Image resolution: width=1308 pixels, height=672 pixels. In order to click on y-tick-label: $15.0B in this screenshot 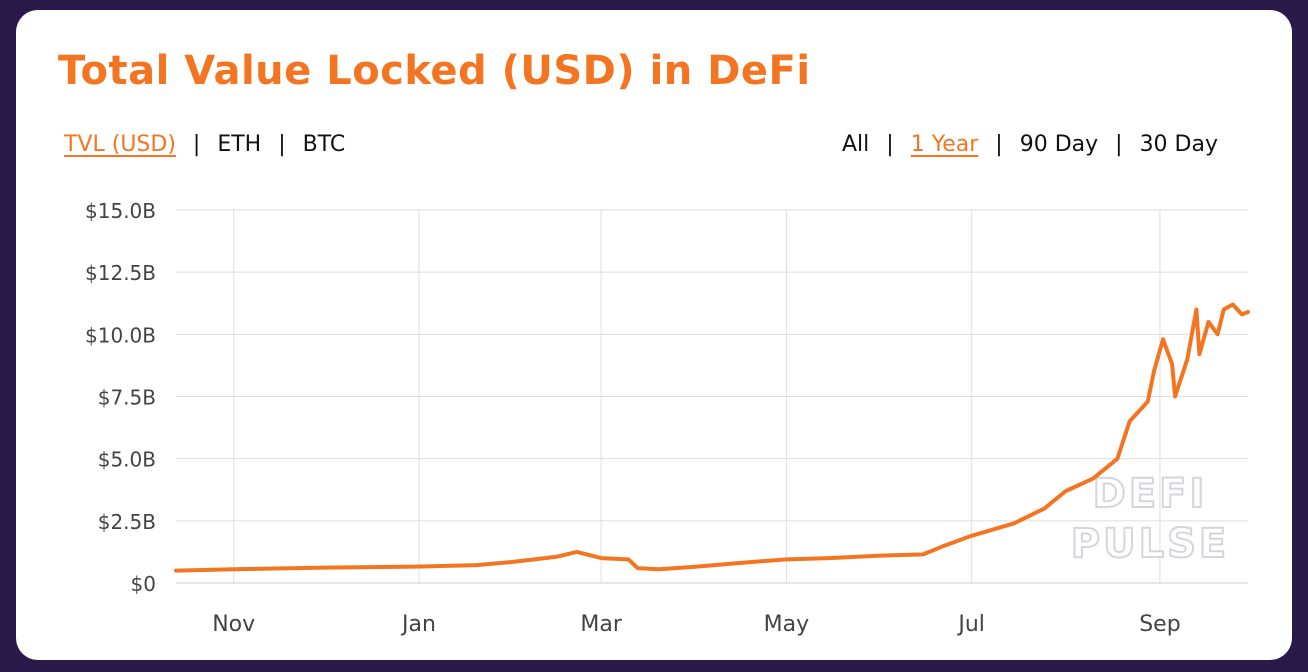, I will do `click(120, 211)`.